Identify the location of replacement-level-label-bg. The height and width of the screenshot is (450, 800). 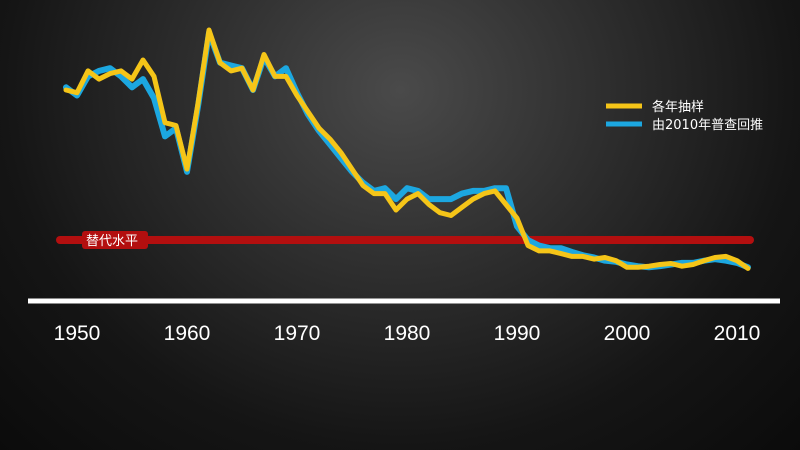
(115, 240).